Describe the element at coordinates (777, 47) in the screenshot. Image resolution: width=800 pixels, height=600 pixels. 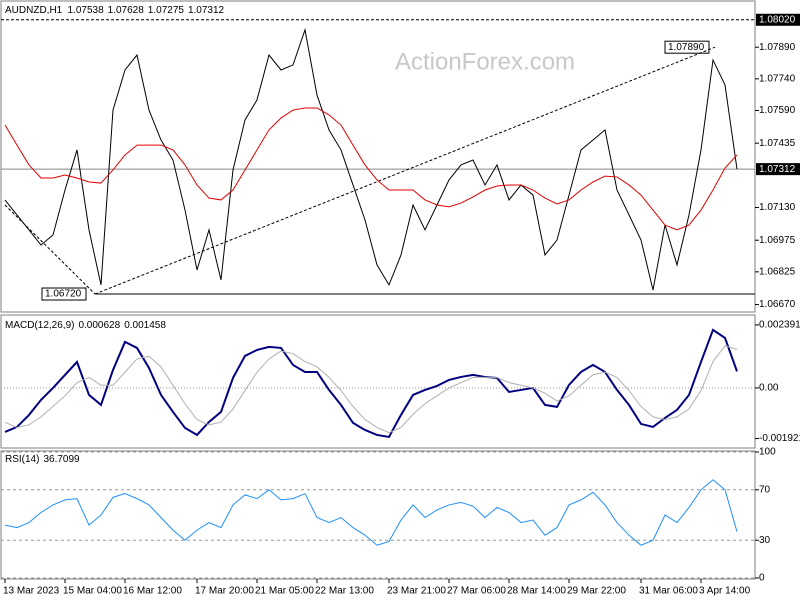
I see `y-tick-label: 1.07890` at that location.